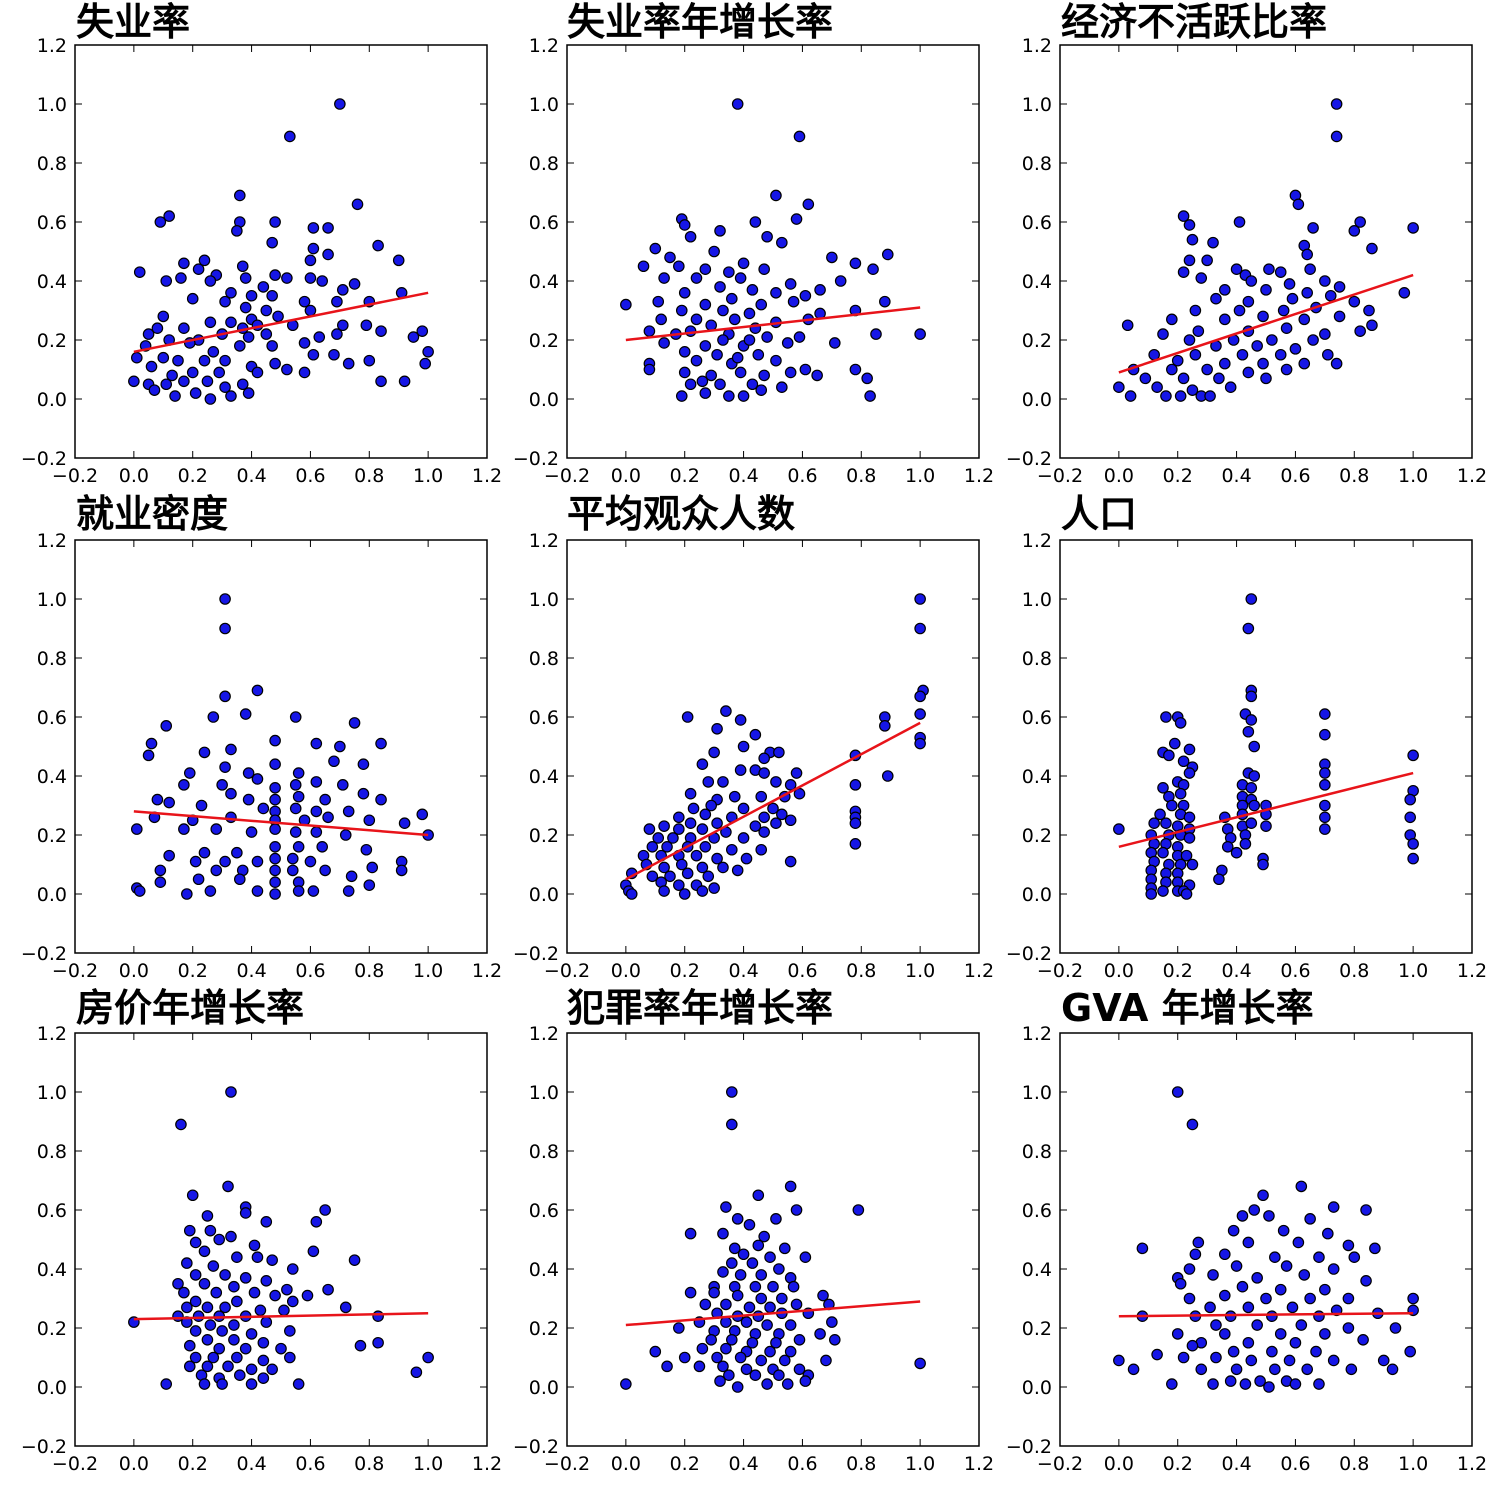 The image size is (1500, 1485). I want to click on y-tick-label: −0.2, so click(1029, 954).